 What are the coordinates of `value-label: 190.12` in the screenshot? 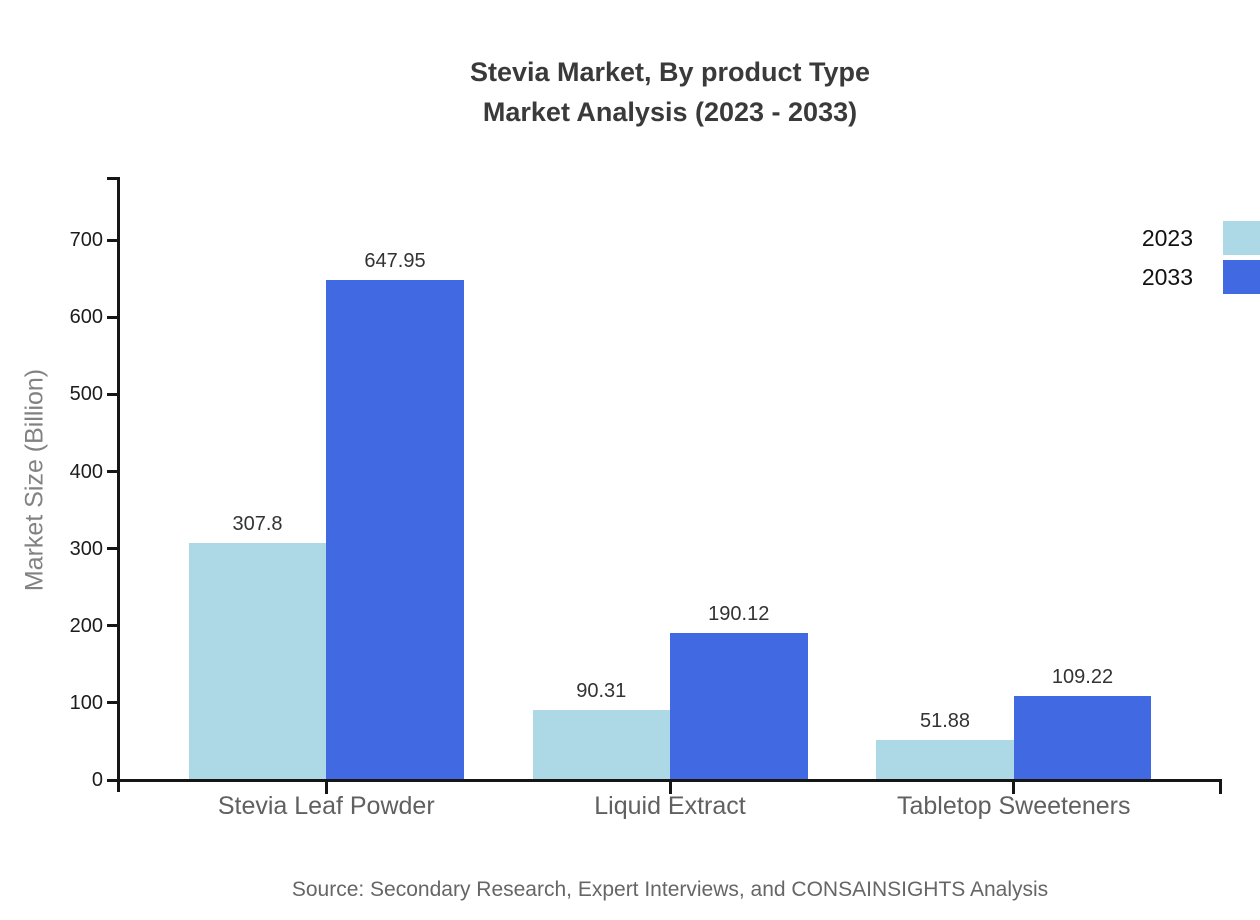 It's located at (739, 614).